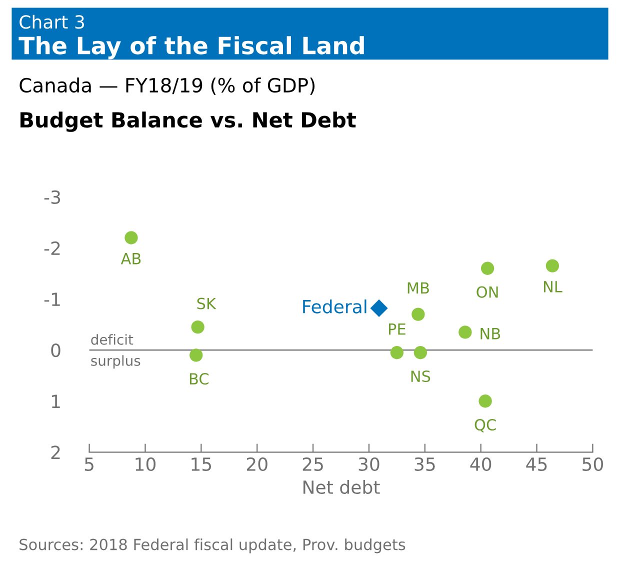 The width and height of the screenshot is (620, 561). What do you see at coordinates (481, 464) in the screenshot?
I see `x-tick-label: 40` at bounding box center [481, 464].